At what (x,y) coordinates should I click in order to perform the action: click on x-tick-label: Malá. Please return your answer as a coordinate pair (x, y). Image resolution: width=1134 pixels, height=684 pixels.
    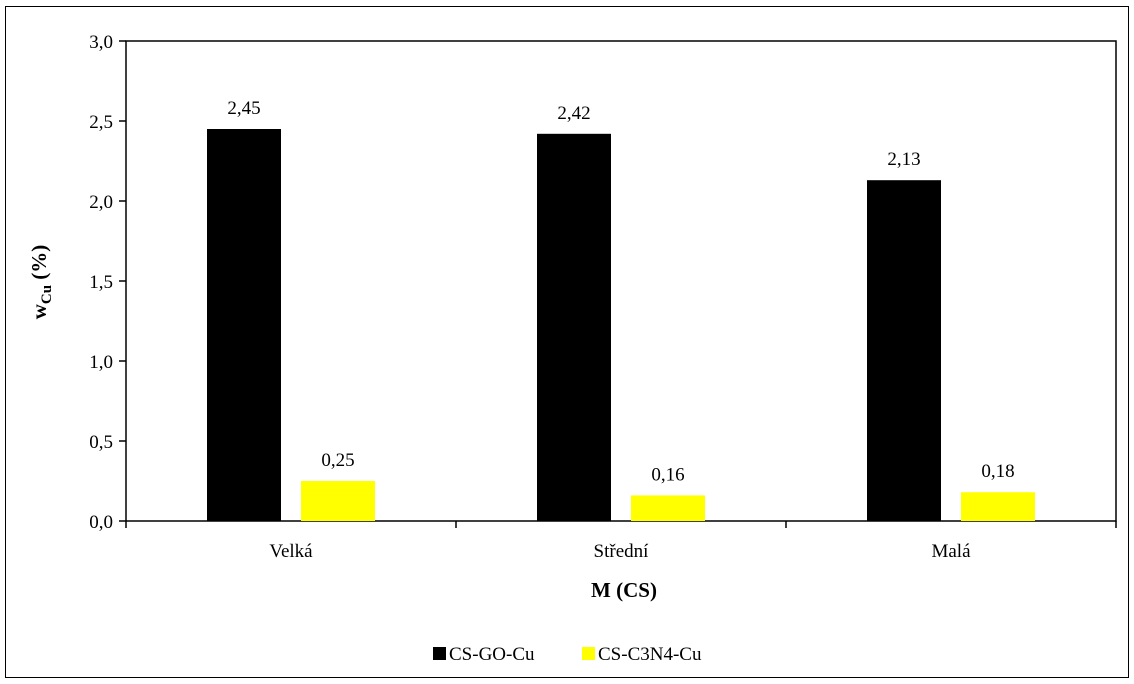
    Looking at the image, I should click on (951, 551).